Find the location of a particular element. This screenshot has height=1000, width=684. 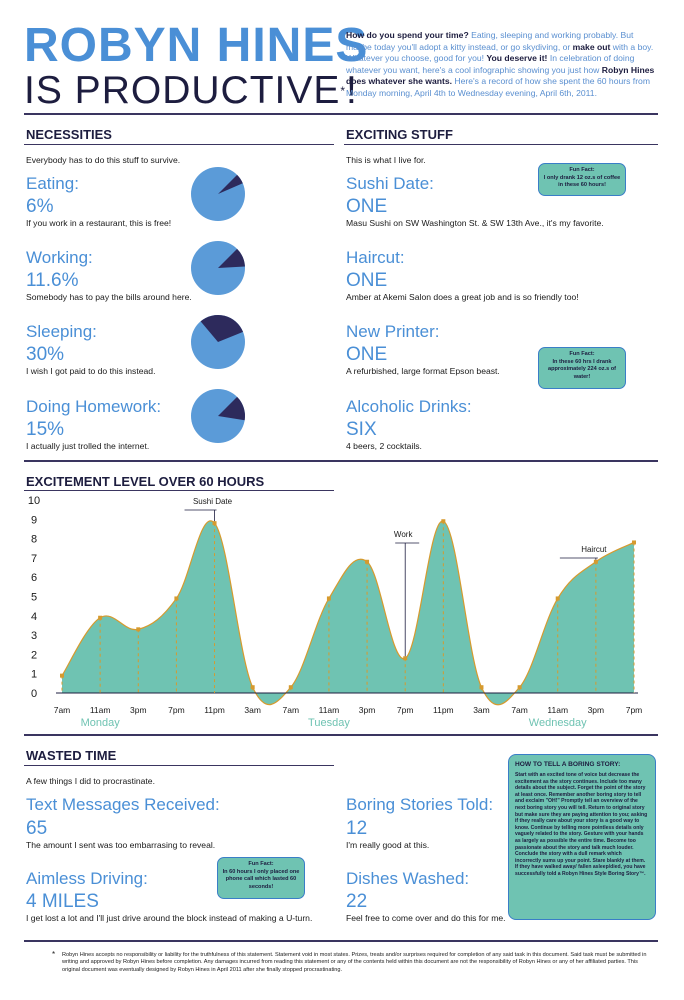

chart-title-rule is located at coordinates (179, 490).